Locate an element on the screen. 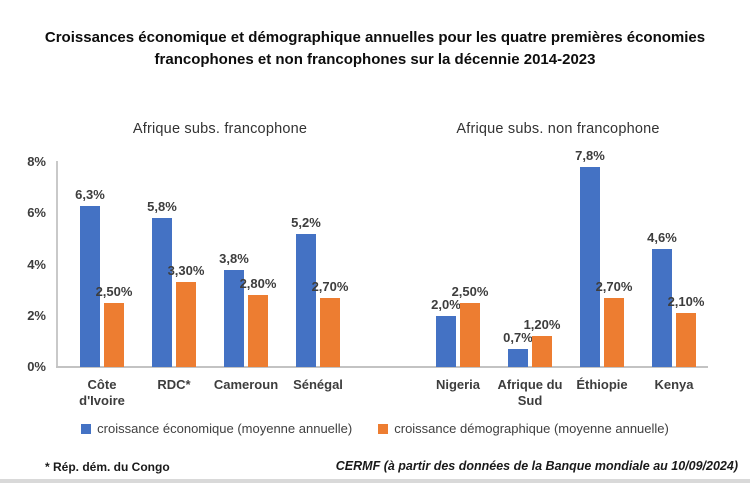 Image resolution: width=750 pixels, height=483 pixels. category-label-cameroun: Cameroun is located at coordinates (246, 384).